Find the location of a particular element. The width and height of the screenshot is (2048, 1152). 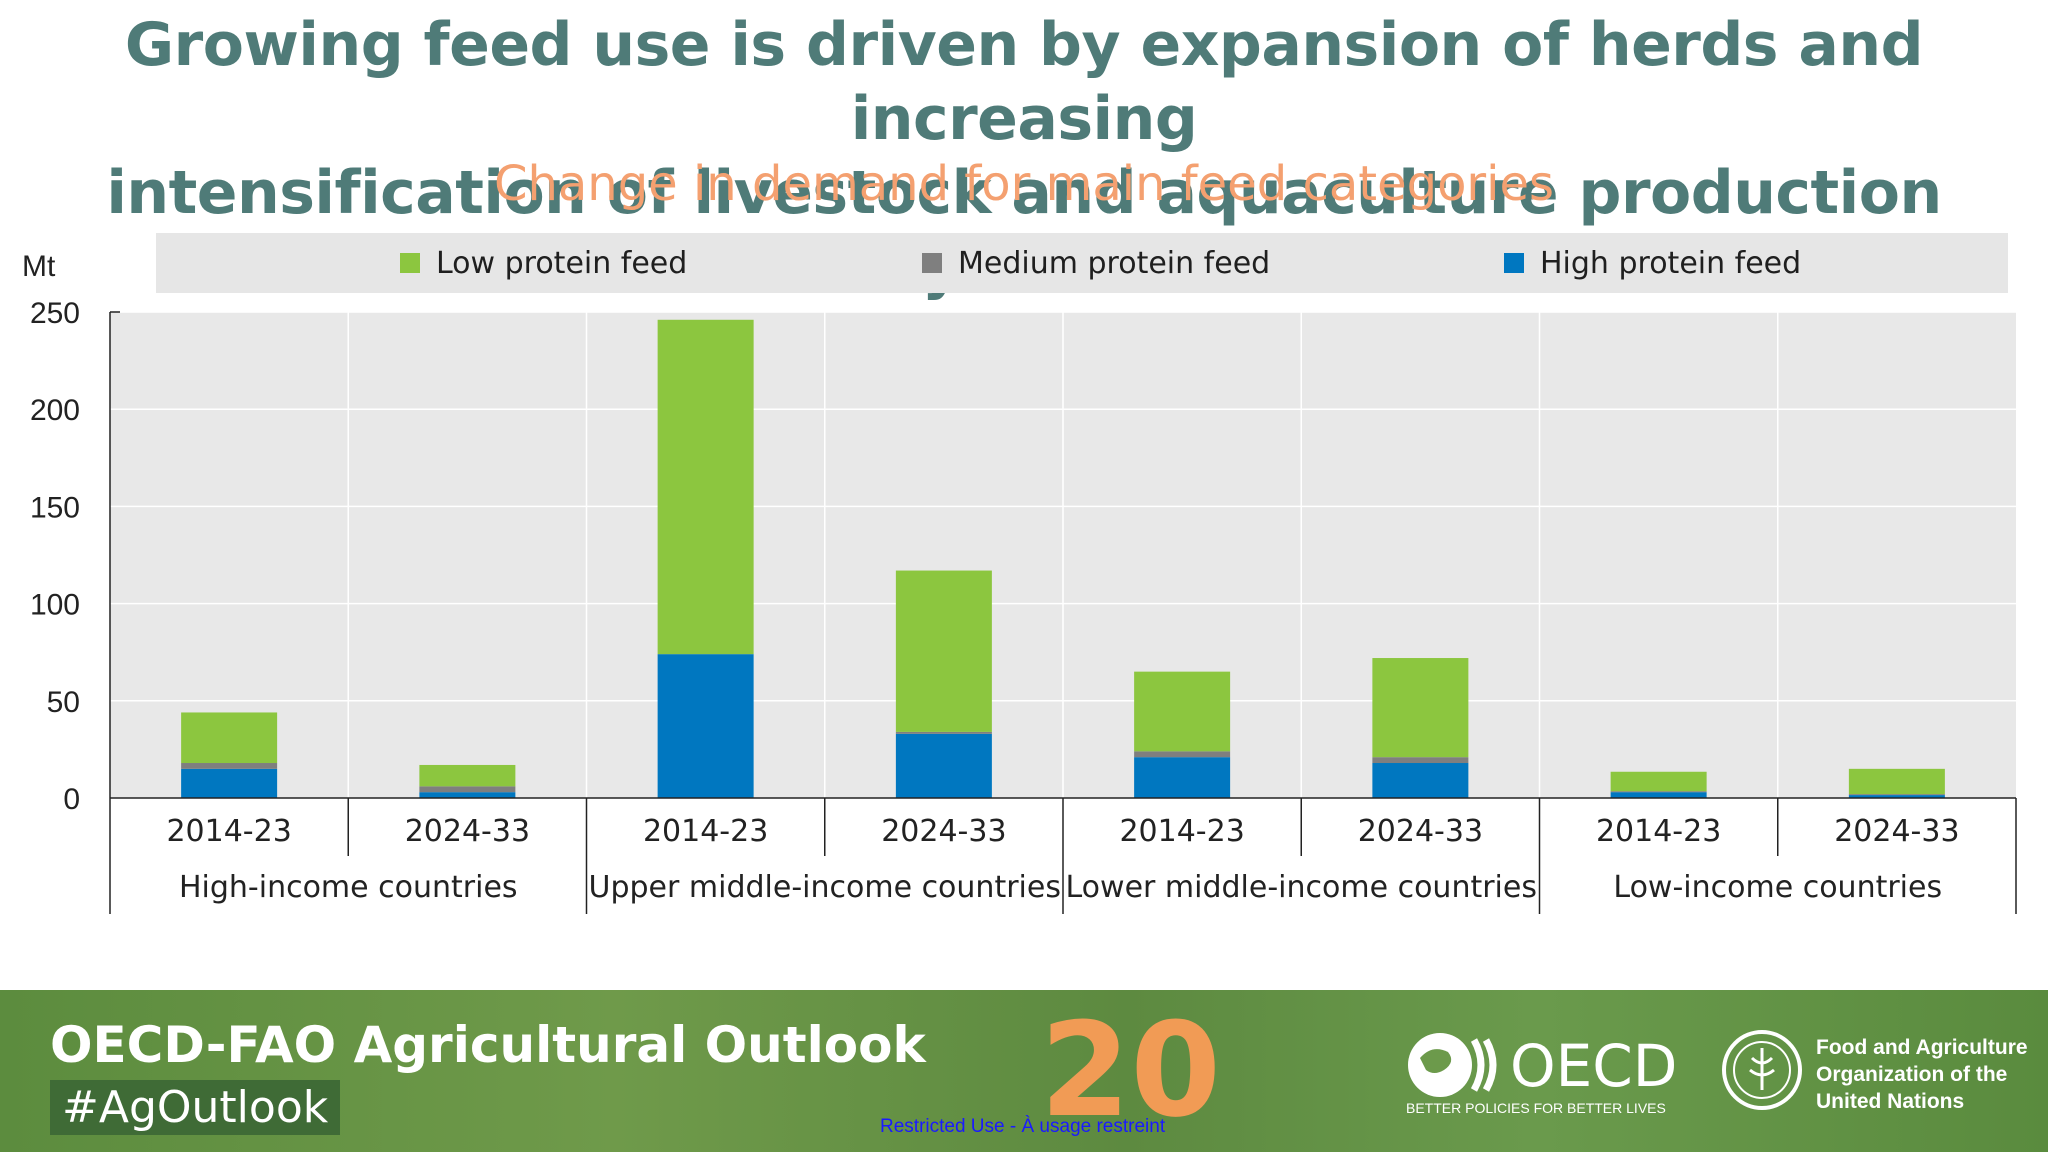

group-label: Low-income countries is located at coordinates (1777, 887).